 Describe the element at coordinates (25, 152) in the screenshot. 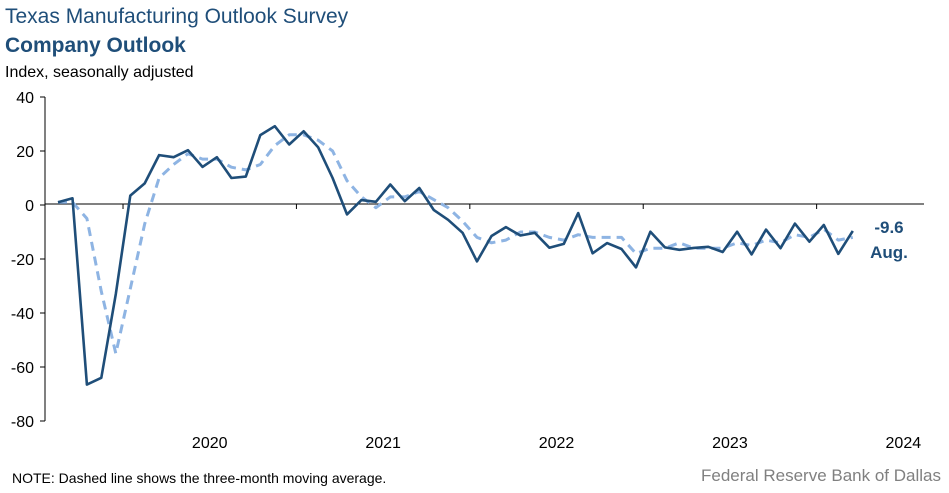

I see `y-tick-label: 20` at that location.